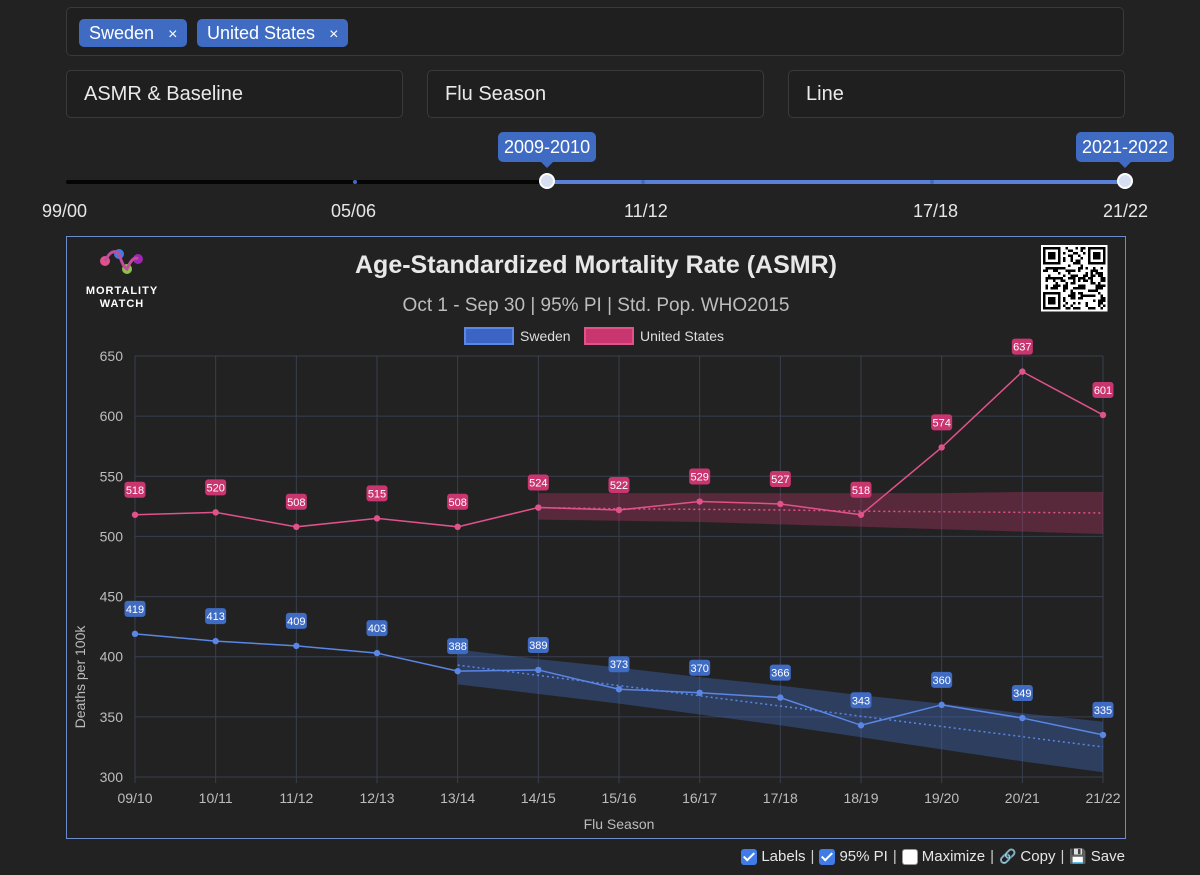  I want to click on labels-checkbox, so click(749, 856).